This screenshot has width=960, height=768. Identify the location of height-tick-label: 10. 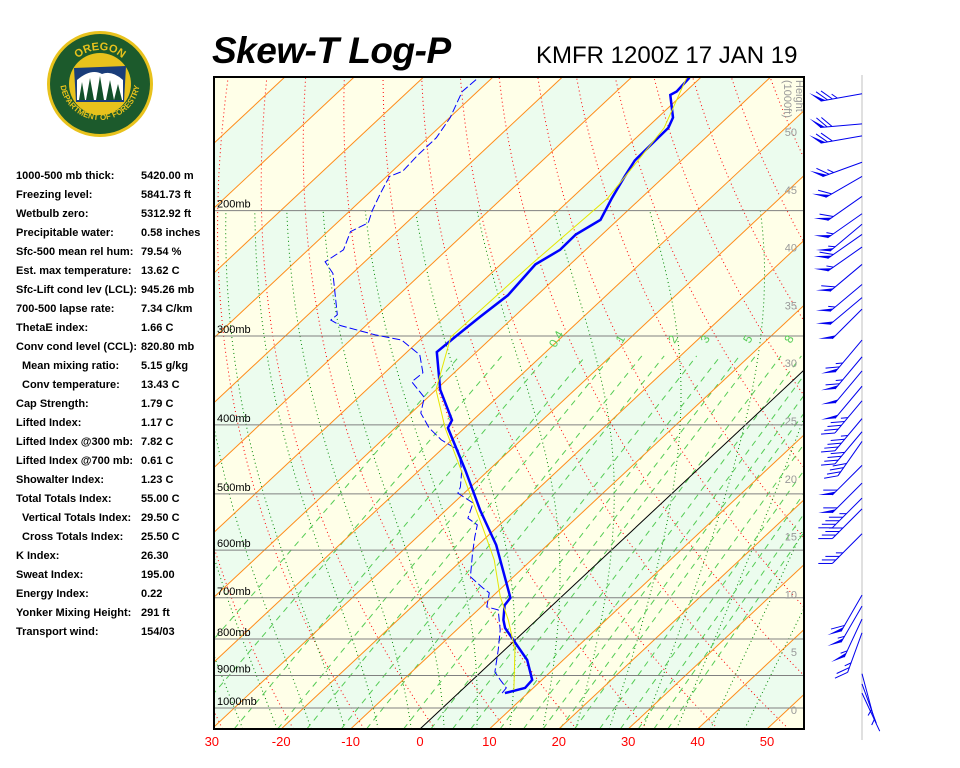
(791, 595).